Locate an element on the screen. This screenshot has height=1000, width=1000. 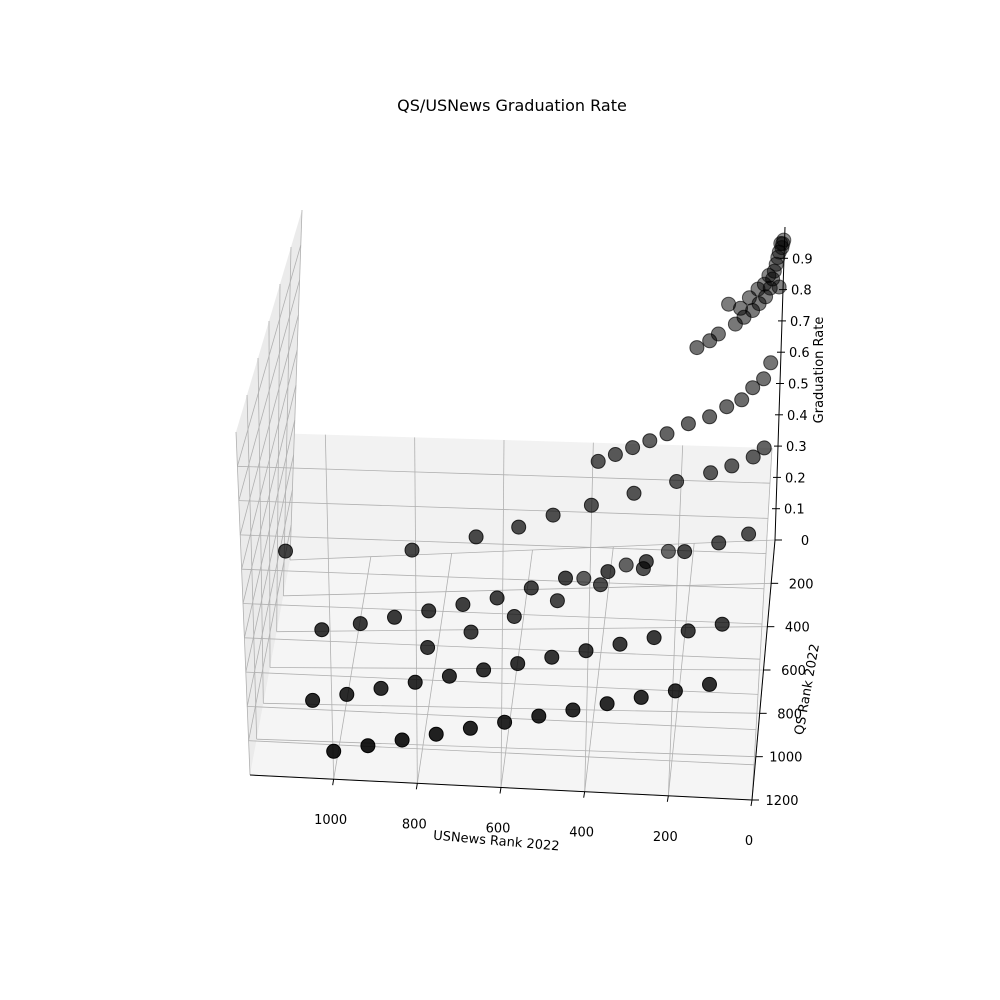
z-tick-label: 0.5 is located at coordinates (798, 385).